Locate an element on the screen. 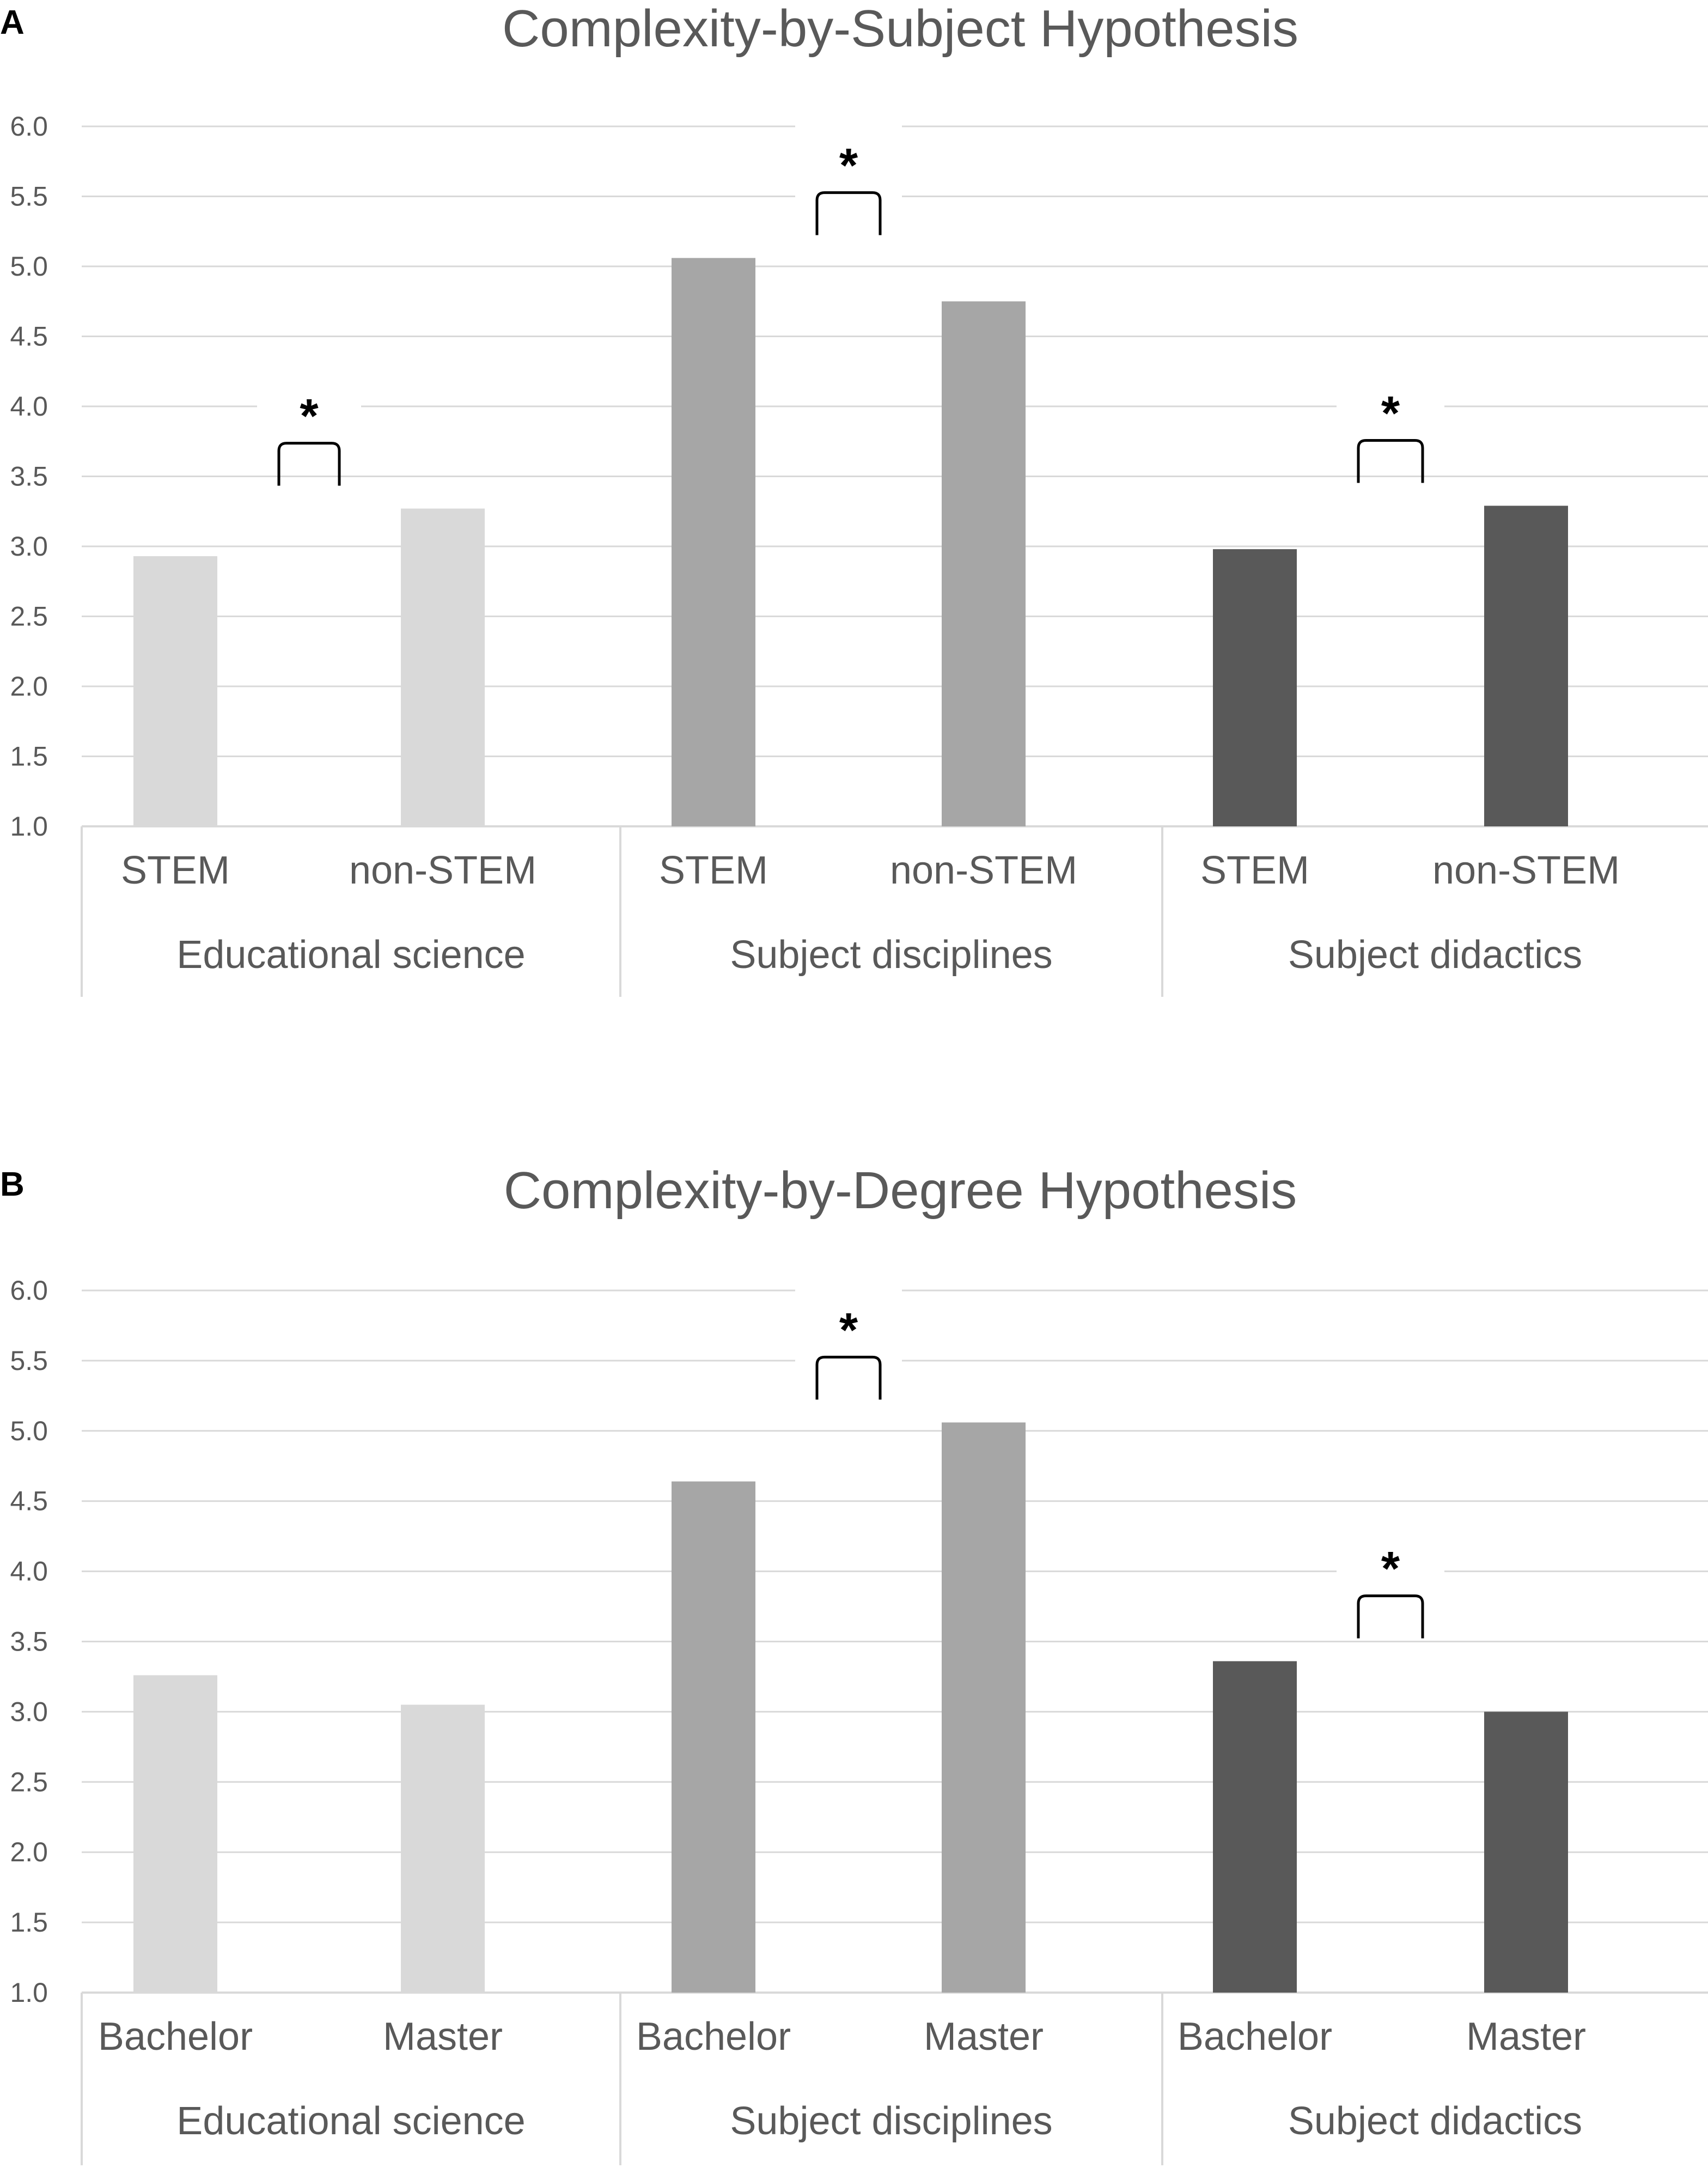  bar-group: STEM non-STEM Subject didactics * is located at coordinates (1410, 669).